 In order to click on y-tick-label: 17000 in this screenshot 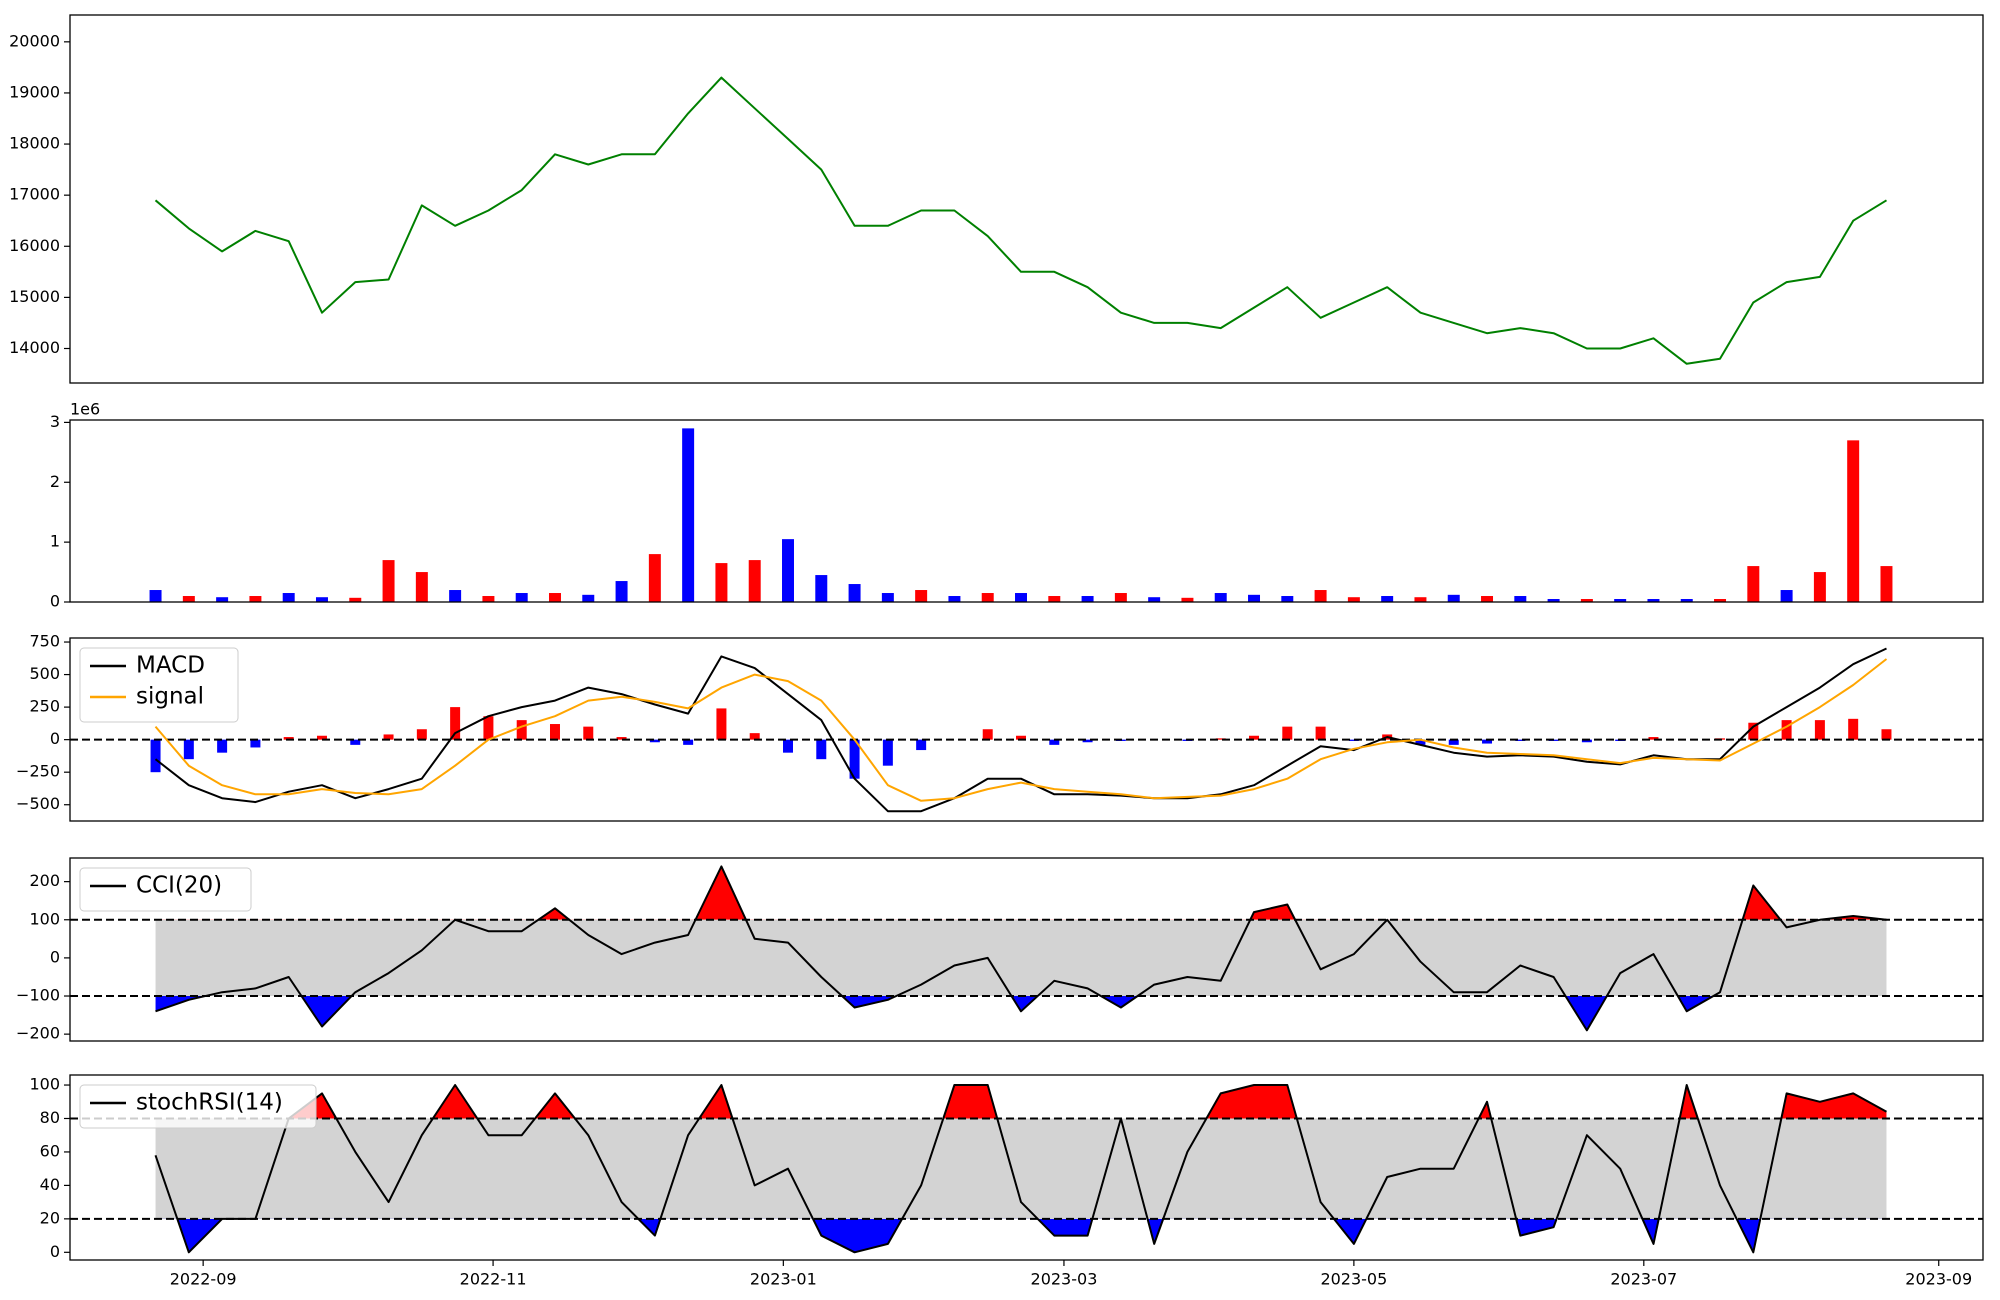, I will do `click(34, 194)`.